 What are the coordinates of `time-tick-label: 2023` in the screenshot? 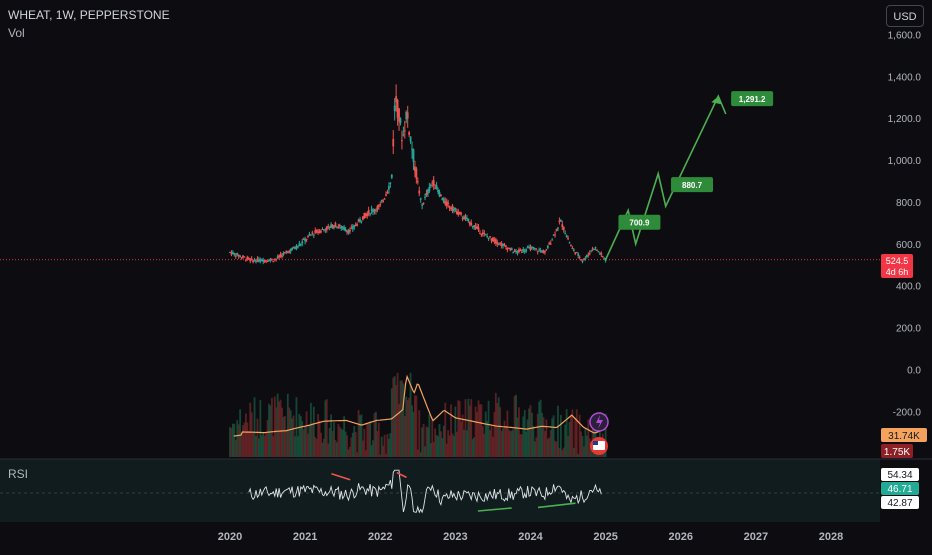 It's located at (455, 537).